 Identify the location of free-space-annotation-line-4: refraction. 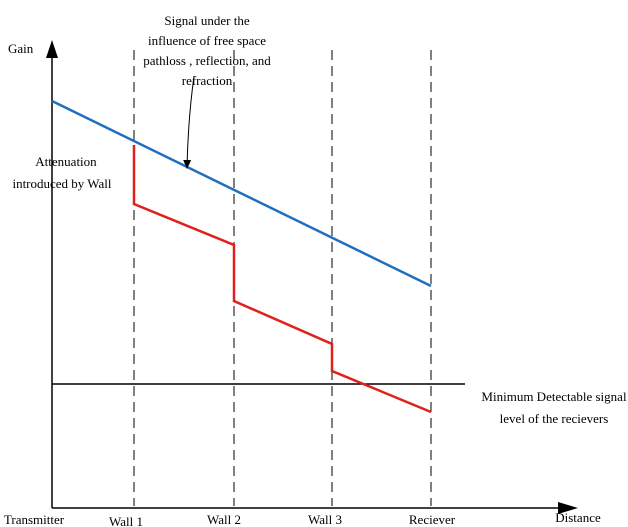
(207, 80).